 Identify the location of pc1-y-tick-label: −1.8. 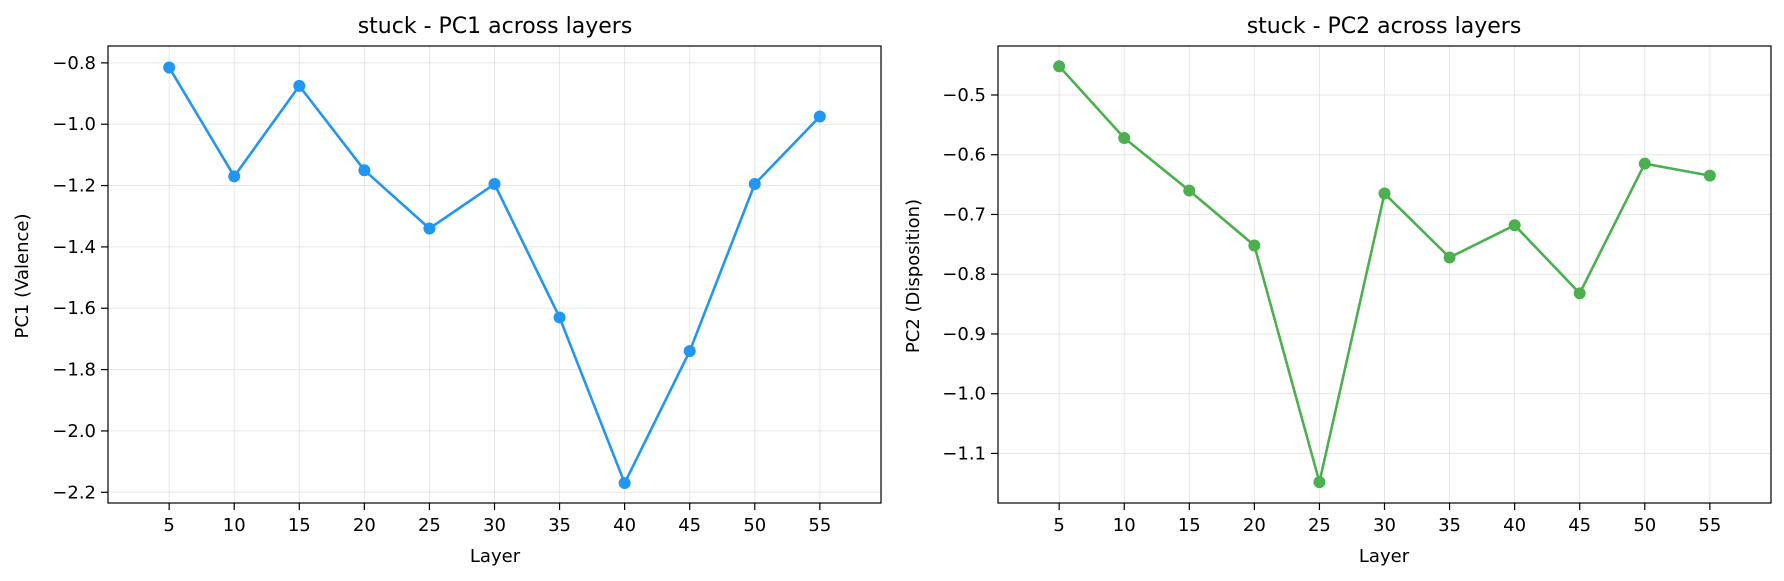
(74, 370).